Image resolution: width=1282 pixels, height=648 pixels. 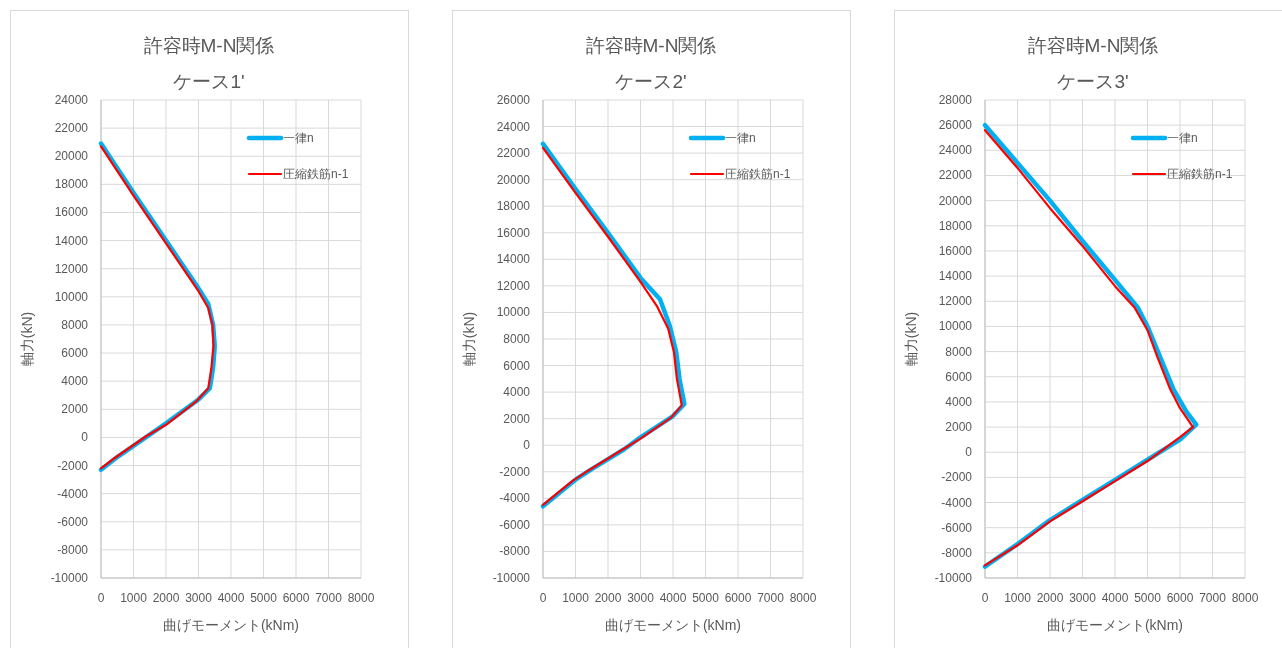 I want to click on y-tick-label: 28000, so click(x=955, y=100).